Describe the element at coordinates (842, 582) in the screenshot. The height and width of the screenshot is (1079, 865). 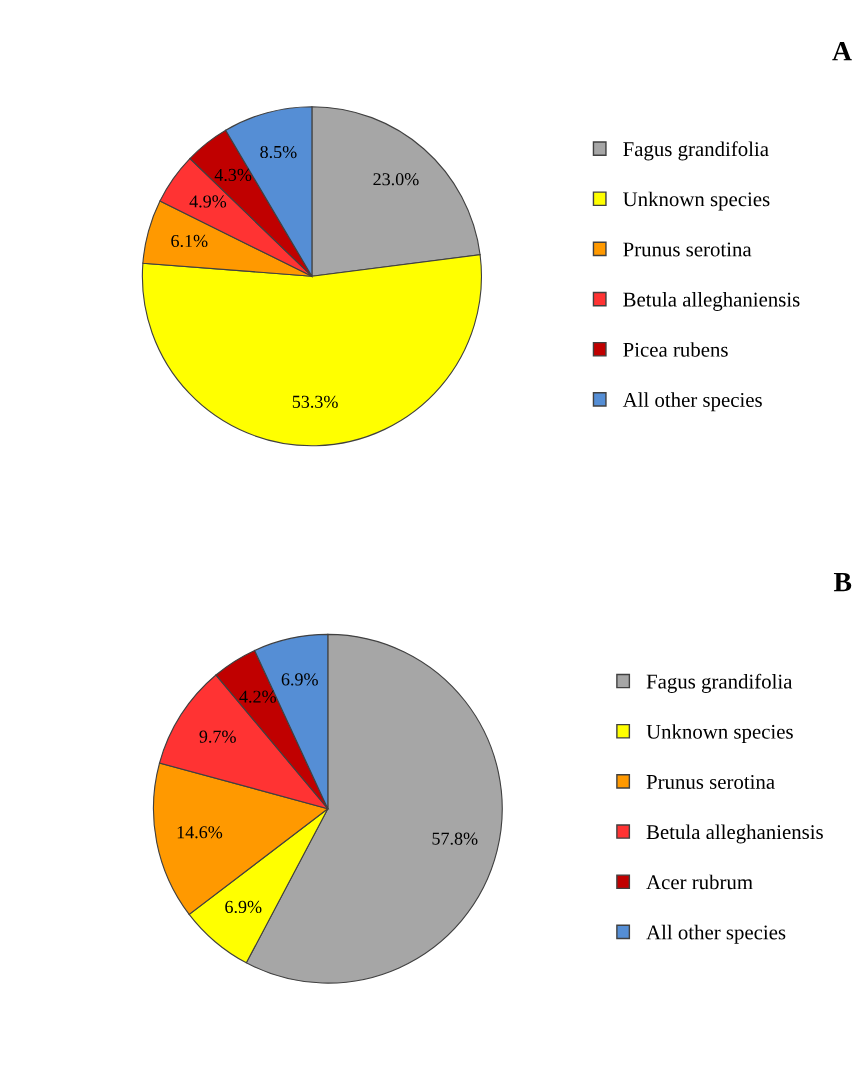
I see `chart-title: B` at that location.